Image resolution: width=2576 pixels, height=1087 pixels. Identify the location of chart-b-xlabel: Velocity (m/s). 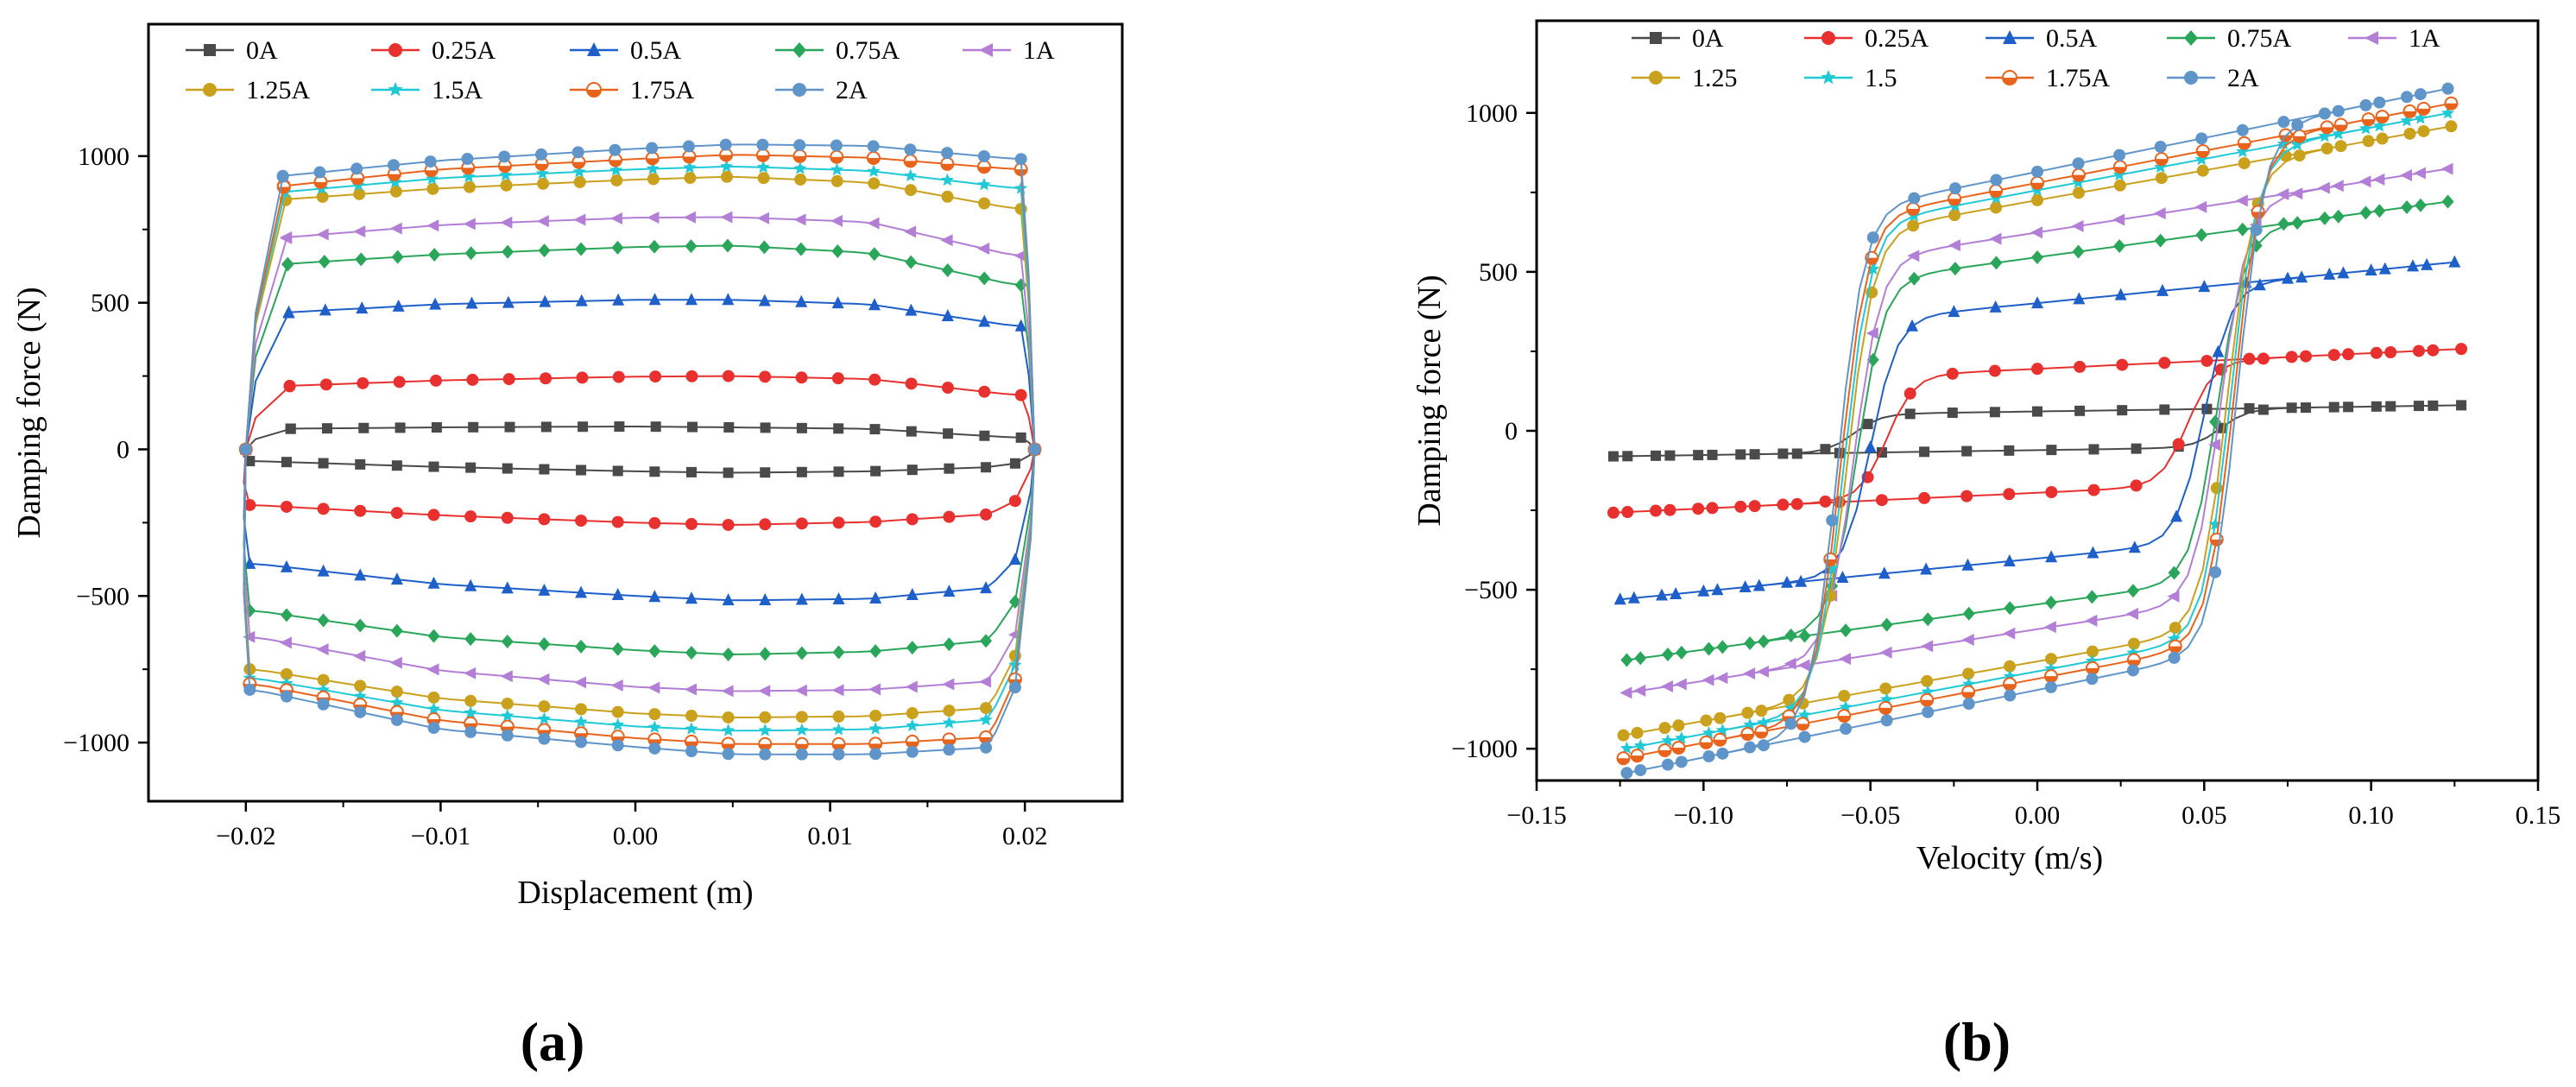
(2009, 858).